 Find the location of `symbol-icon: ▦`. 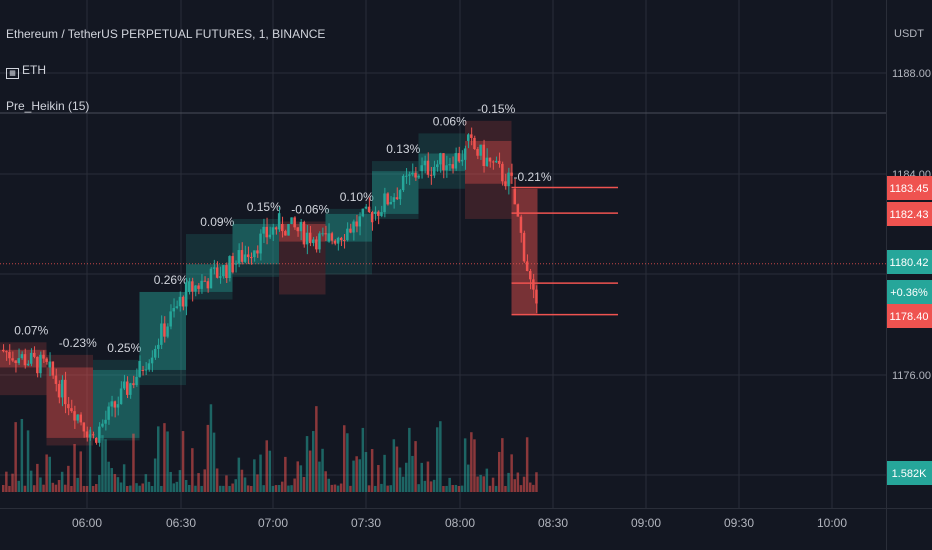

symbol-icon: ▦ is located at coordinates (12, 73).